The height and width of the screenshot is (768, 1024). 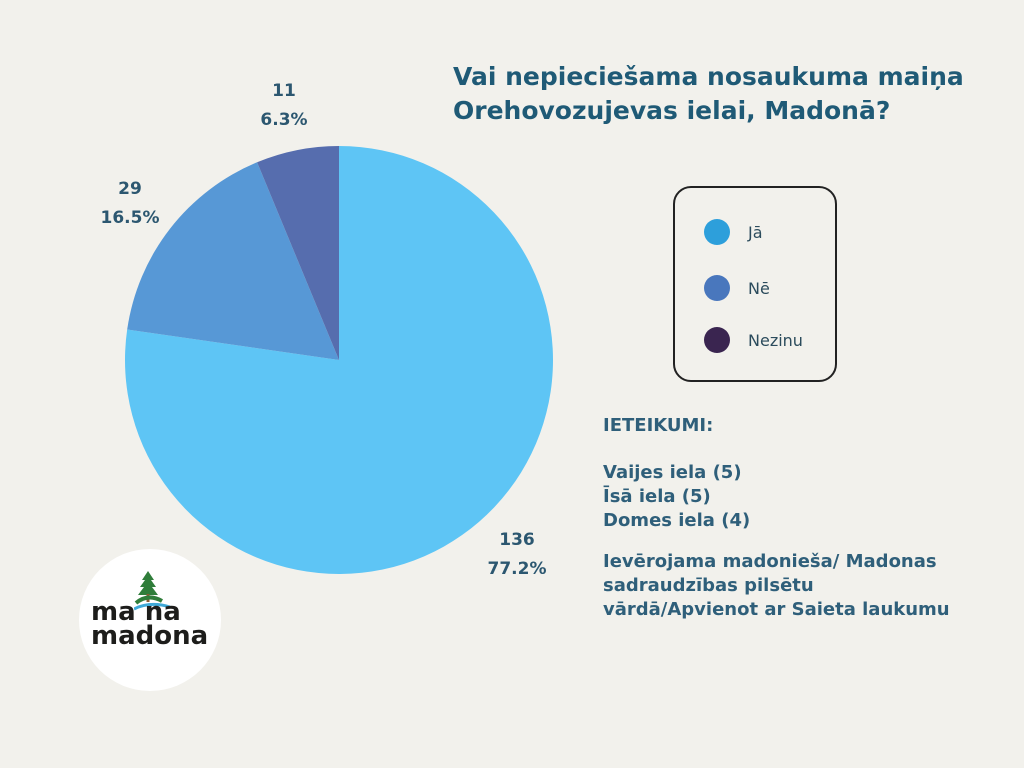 What do you see at coordinates (658, 425) in the screenshot?
I see `suggestions-heading: IETEIKUMI:` at bounding box center [658, 425].